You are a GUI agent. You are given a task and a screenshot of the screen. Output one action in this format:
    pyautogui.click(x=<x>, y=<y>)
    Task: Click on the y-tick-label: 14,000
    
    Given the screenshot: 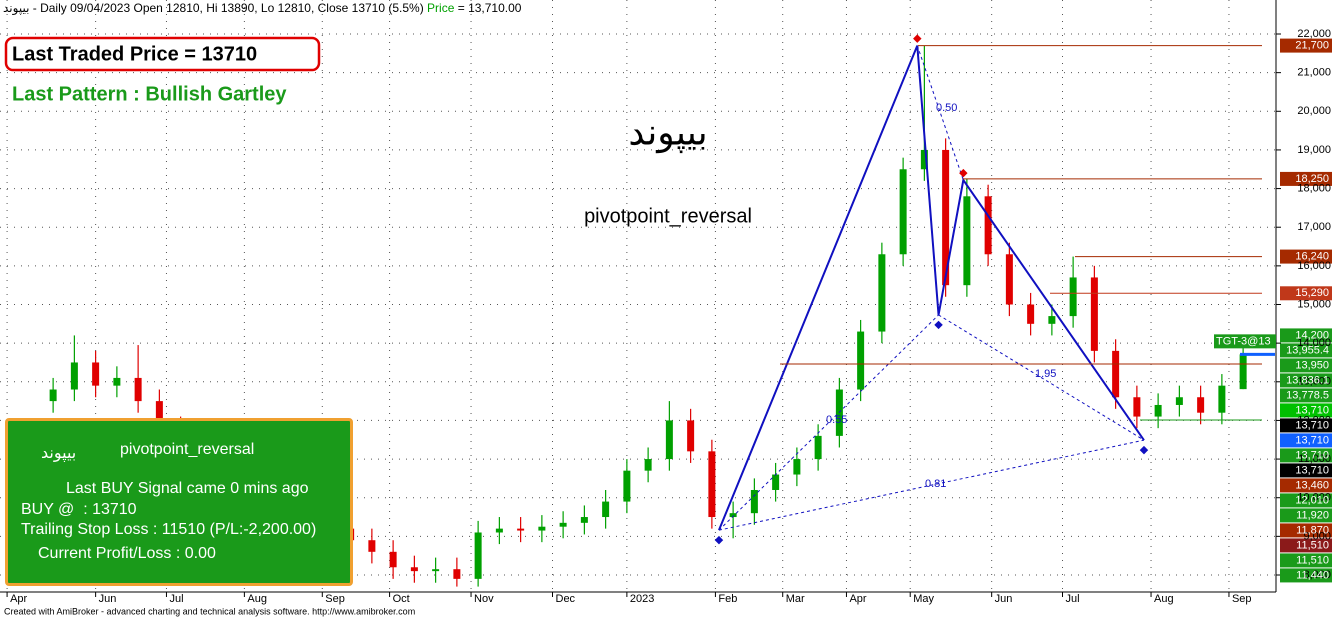 What is the action you would take?
    pyautogui.click(x=1314, y=343)
    